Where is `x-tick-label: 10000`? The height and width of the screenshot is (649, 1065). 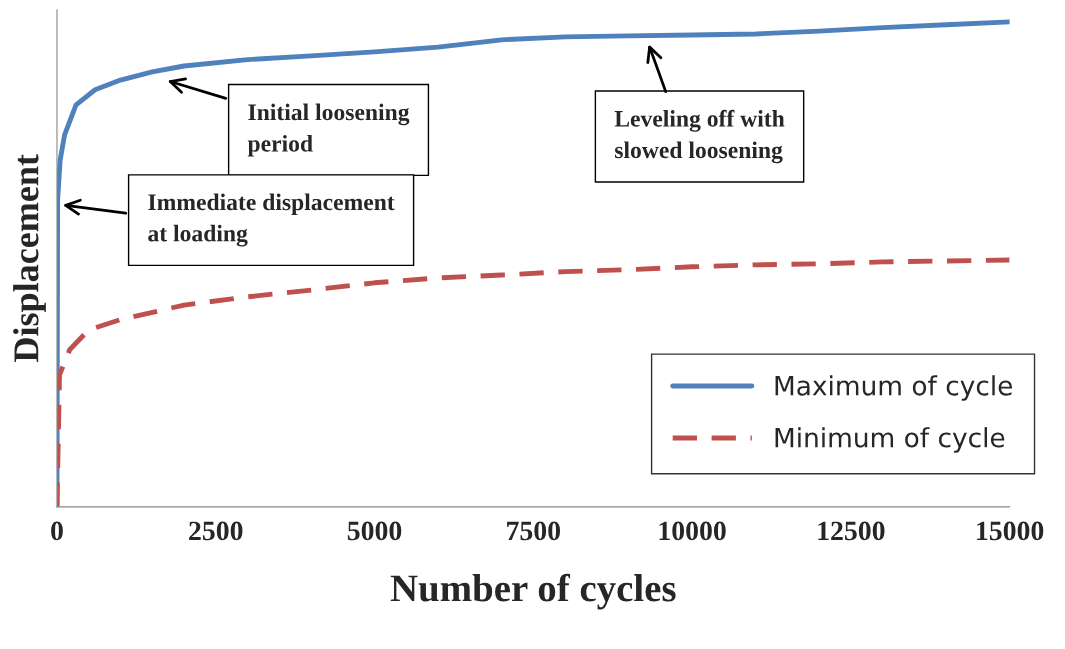 x-tick-label: 10000 is located at coordinates (692, 531).